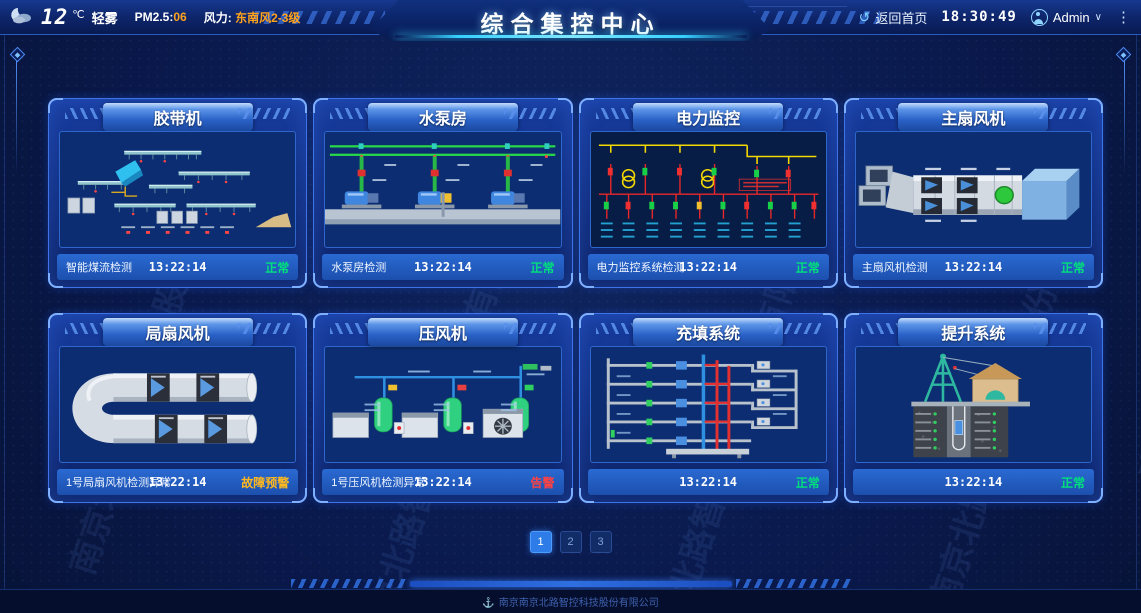  What do you see at coordinates (443, 189) in the screenshot?
I see `pump-room-thumbnail` at bounding box center [443, 189].